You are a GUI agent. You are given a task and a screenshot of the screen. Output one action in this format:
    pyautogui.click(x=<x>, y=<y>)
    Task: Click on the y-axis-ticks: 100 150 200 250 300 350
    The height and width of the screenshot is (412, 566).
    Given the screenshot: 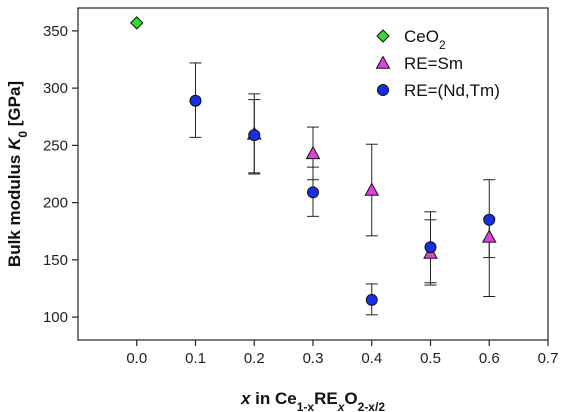 What is the action you would take?
    pyautogui.click(x=60, y=174)
    